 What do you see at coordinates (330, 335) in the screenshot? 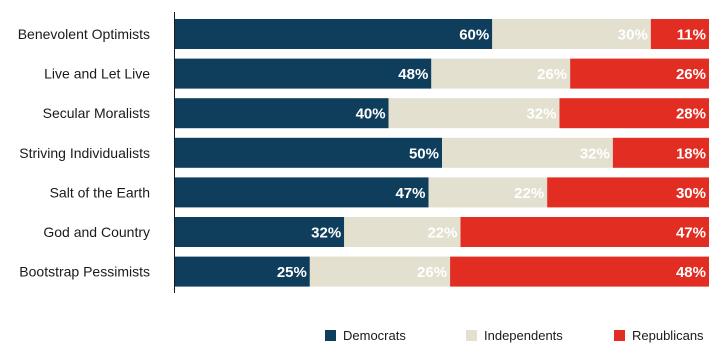
I see `legend-swatch-democrats` at bounding box center [330, 335].